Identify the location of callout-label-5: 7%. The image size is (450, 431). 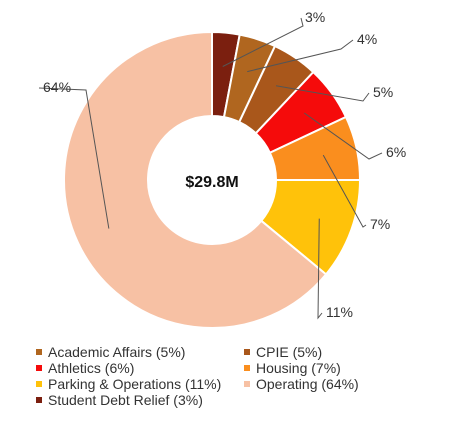
(380, 224).